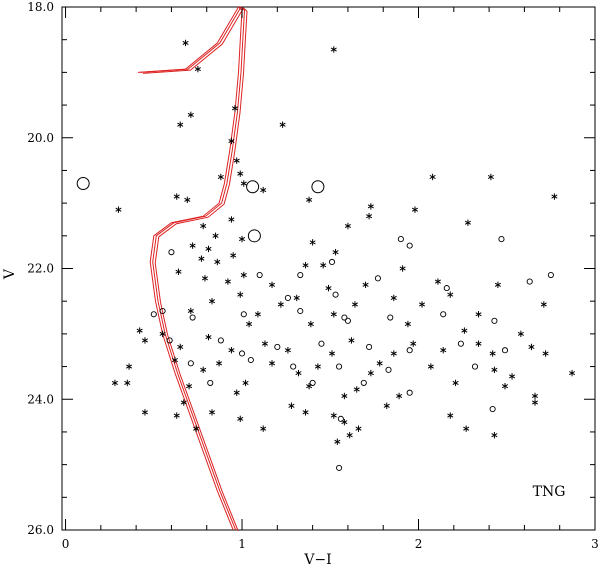 This screenshot has height=570, width=600. What do you see at coordinates (40, 138) in the screenshot?
I see `y-tick-label: 20.0` at bounding box center [40, 138].